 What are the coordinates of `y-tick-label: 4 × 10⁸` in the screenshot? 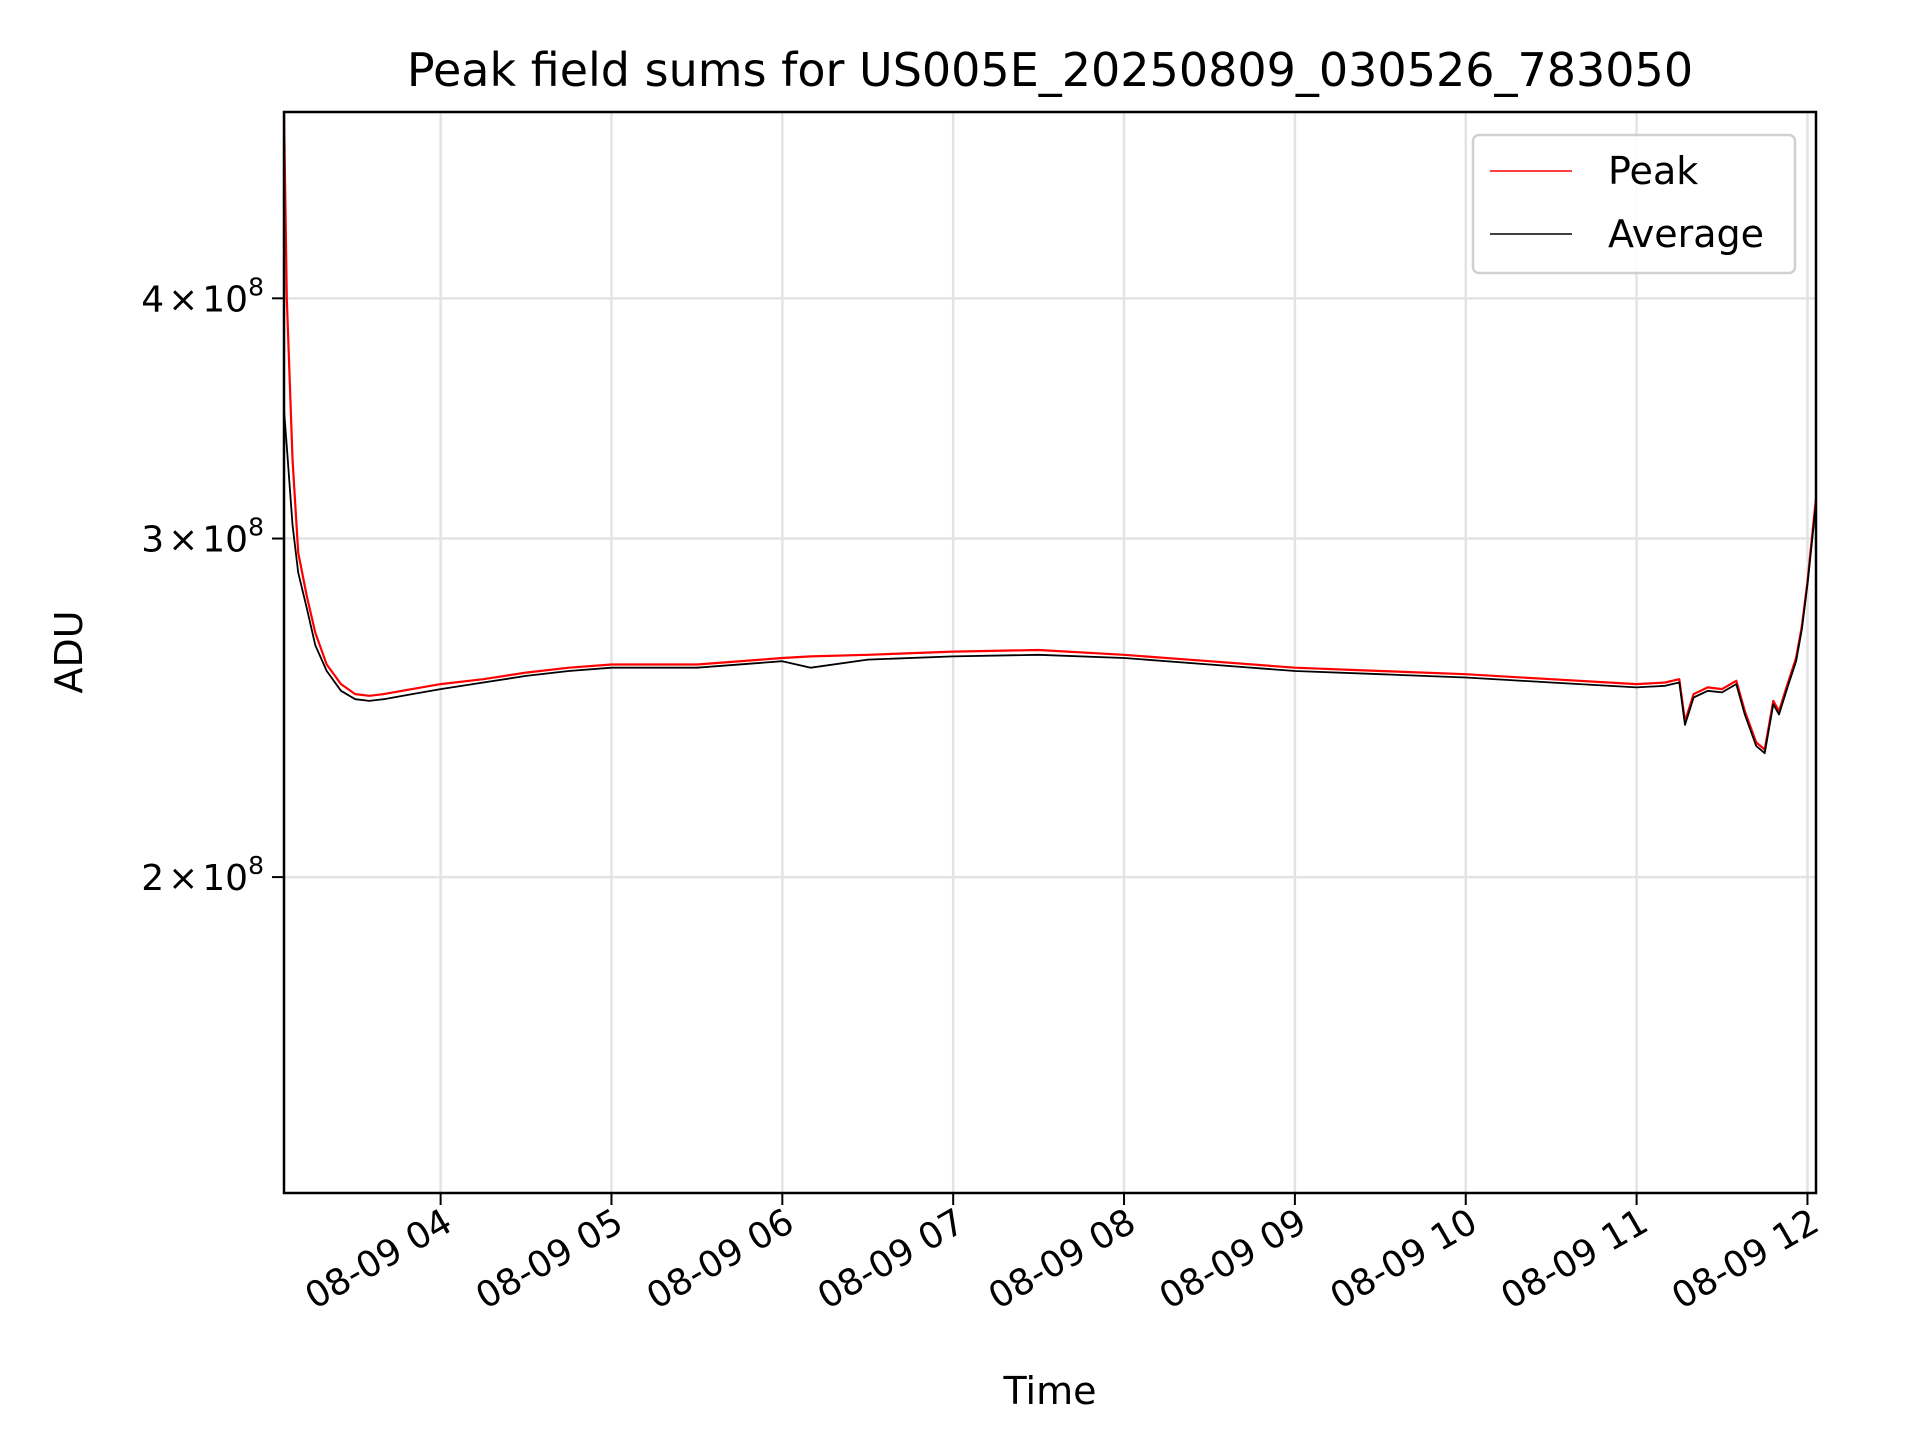 It's located at (202, 296).